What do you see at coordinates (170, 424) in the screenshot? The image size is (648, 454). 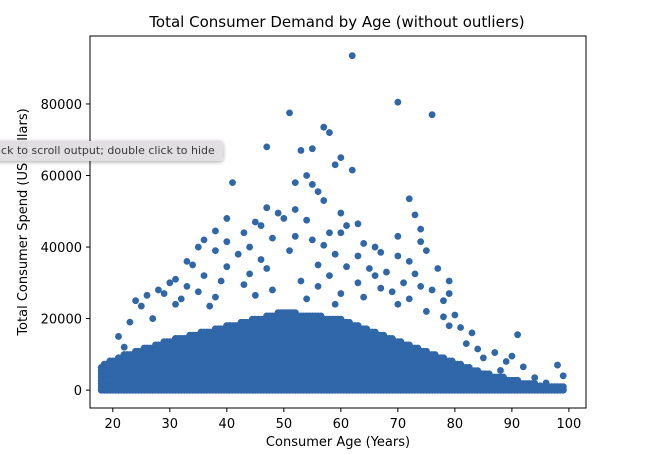 I see `x-tick-label: 30` at bounding box center [170, 424].